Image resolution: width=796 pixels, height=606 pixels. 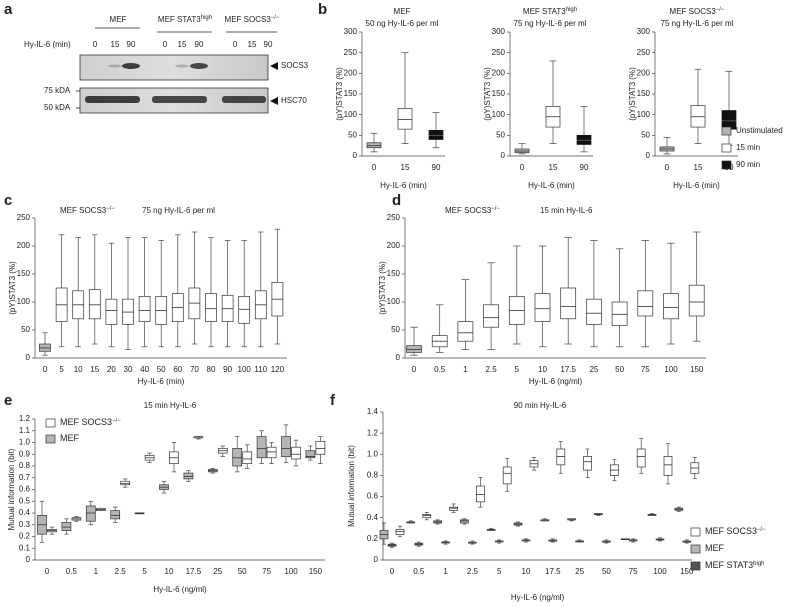 What do you see at coordinates (25, 453) in the screenshot?
I see `y-tick-label: 0.9` at bounding box center [25, 453].